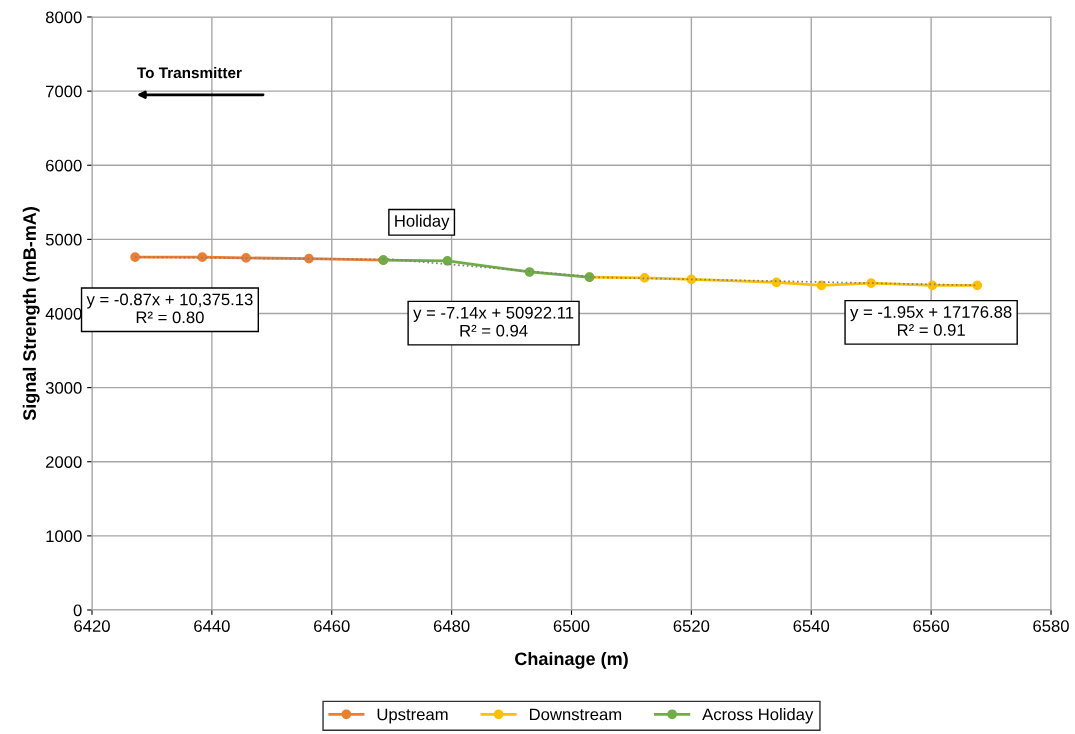  What do you see at coordinates (212, 626) in the screenshot?
I see `x-tick-label: 6440` at bounding box center [212, 626].